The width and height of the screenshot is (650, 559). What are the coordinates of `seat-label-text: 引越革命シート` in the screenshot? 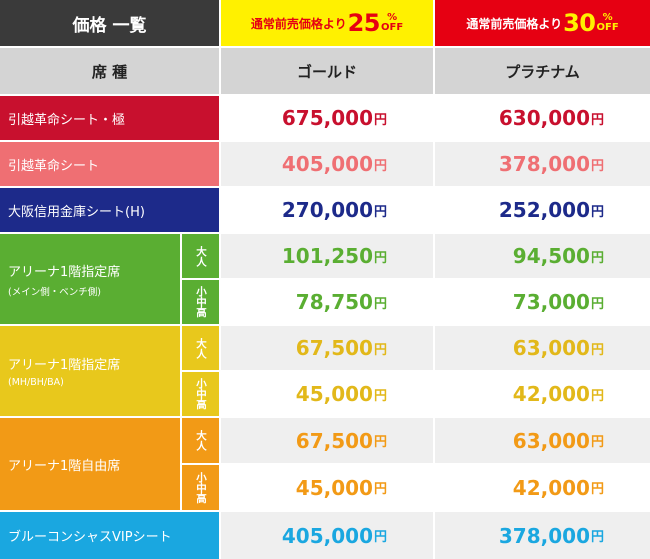 It's located at (54, 166).